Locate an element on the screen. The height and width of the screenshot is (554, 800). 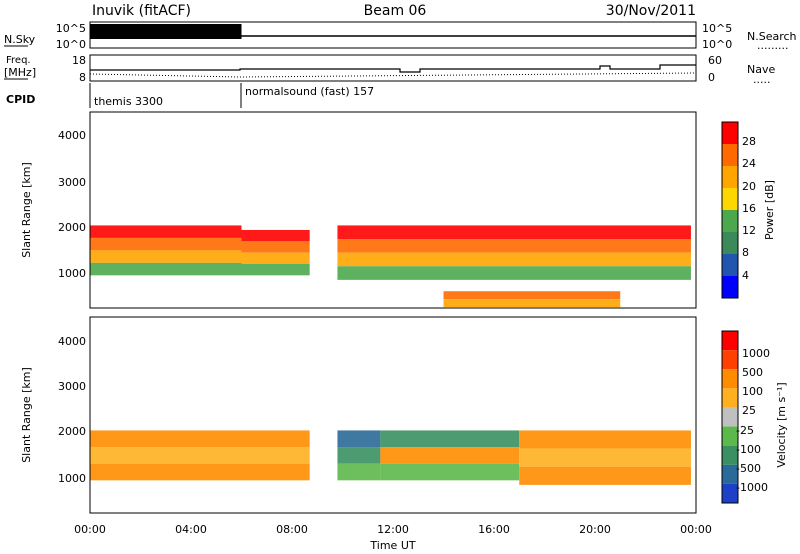
freq-tick-bottom: 8 is located at coordinates (82, 77).